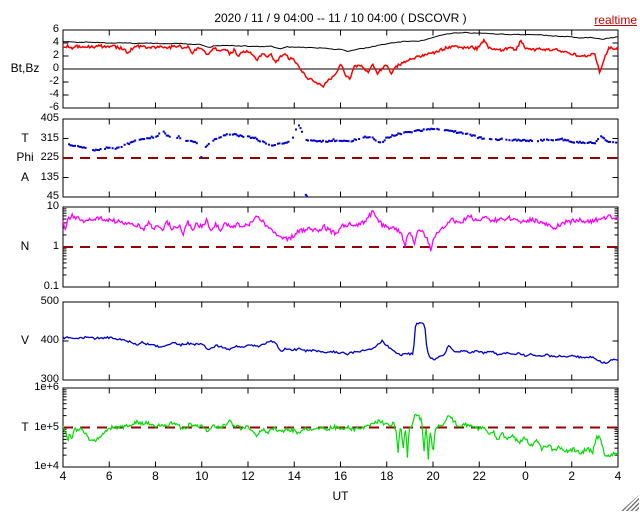 Image resolution: width=640 pixels, height=512 pixels. What do you see at coordinates (52, 206) in the screenshot?
I see `y-tick-label: 10` at bounding box center [52, 206].